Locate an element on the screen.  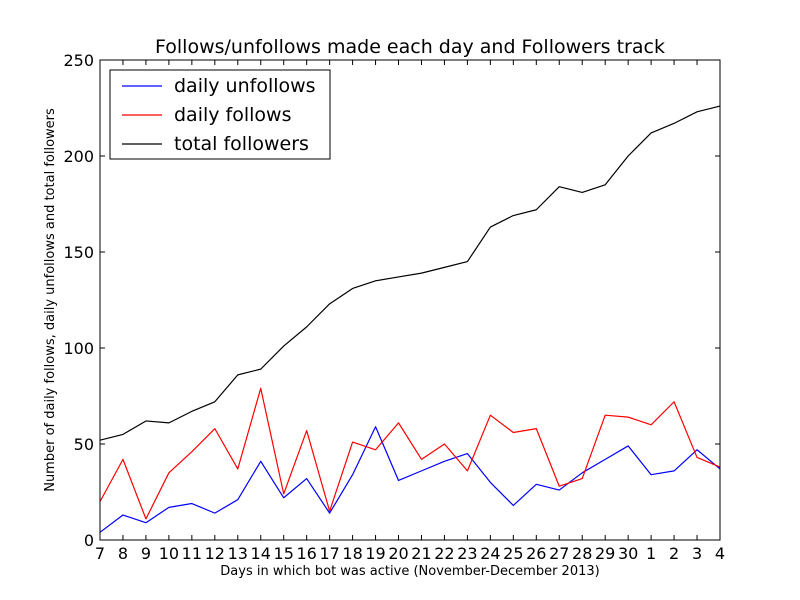
x-tick-label: 3 is located at coordinates (697, 553).